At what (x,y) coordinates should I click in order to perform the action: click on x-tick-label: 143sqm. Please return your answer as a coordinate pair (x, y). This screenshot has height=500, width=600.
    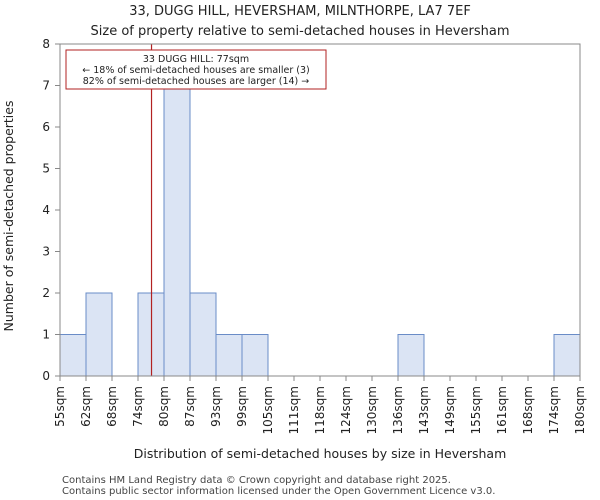
    Looking at the image, I should click on (424, 410).